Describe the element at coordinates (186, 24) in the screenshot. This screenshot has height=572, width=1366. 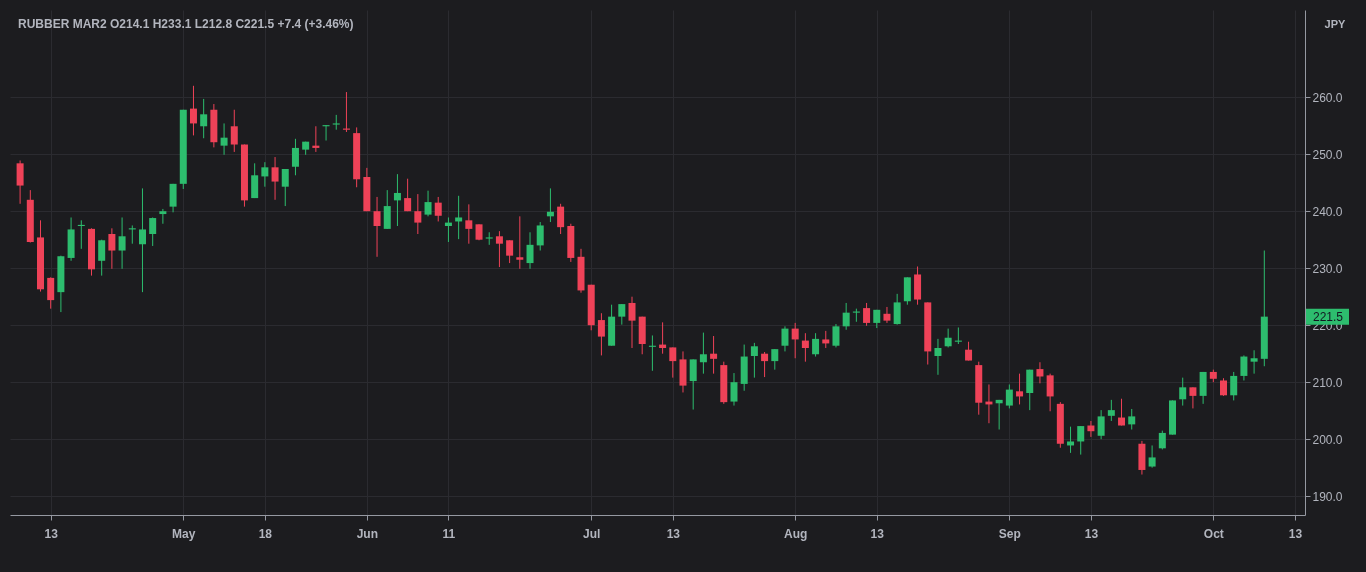
I see `text: RUBBER MAR2 O214.1 H233.1 L212.8 C221.5 +7.4 (+3.46%)` at that location.